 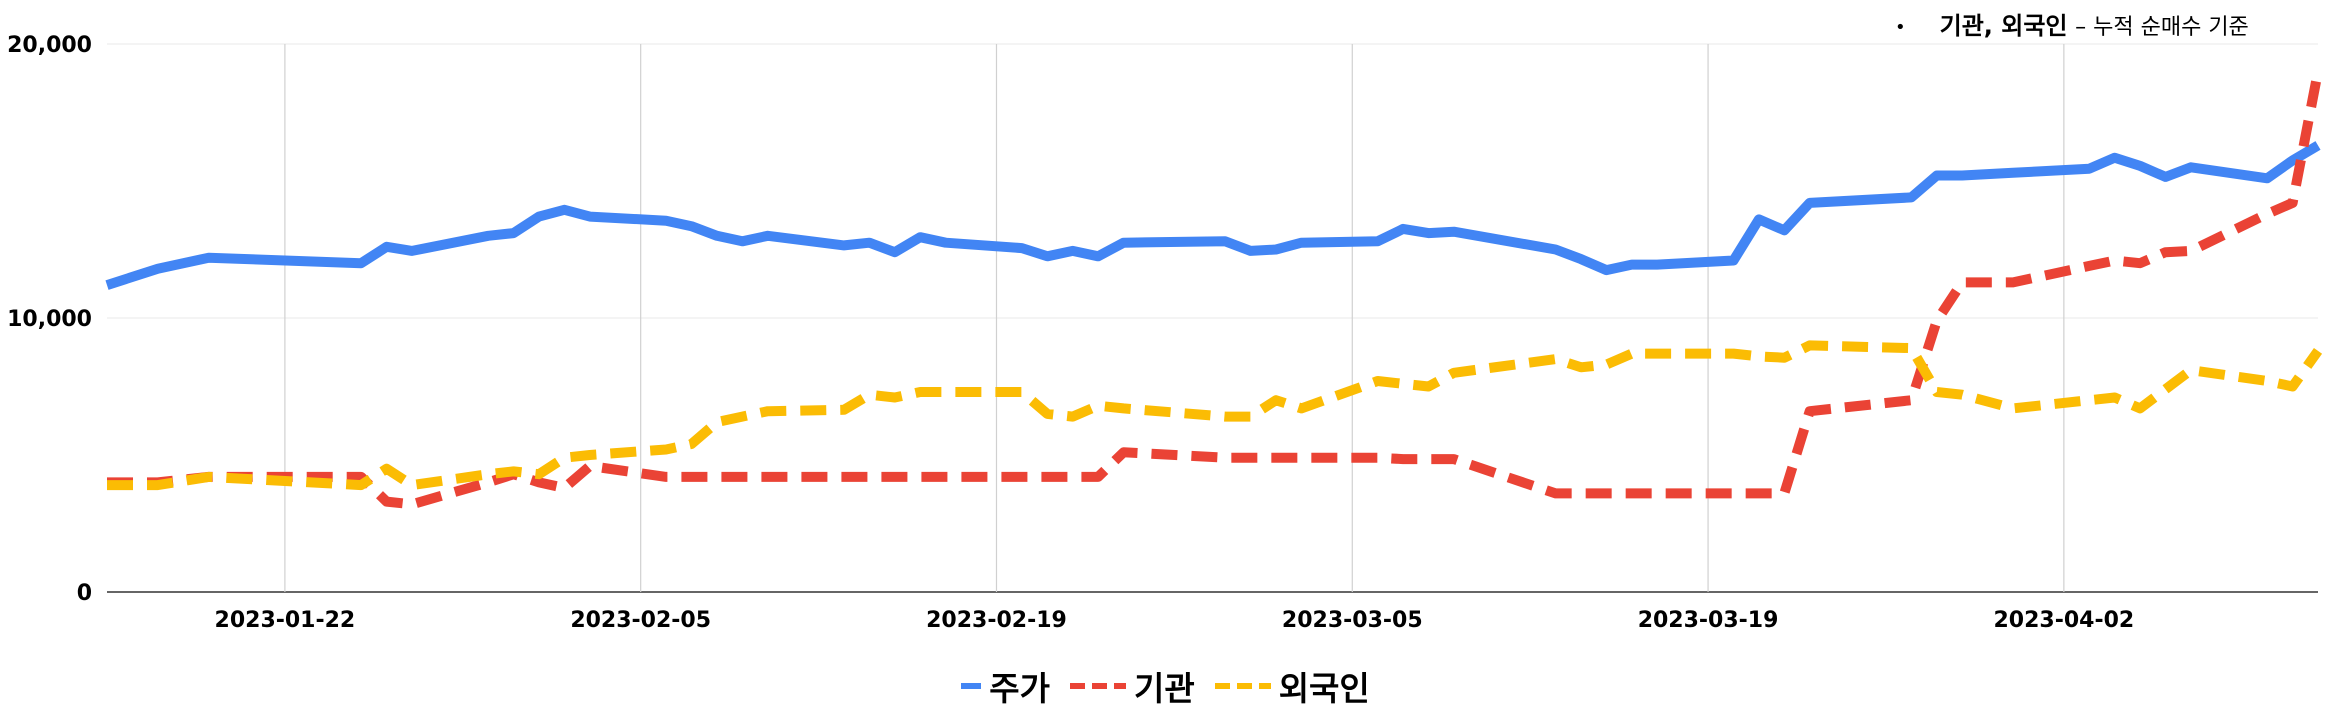 I want to click on chart-legend: 주가 기관 외국인, so click(x=1165, y=685).